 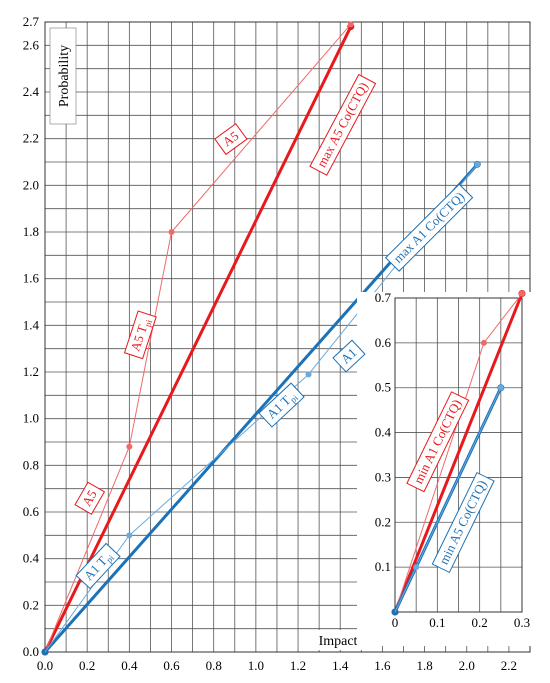 I want to click on y-tick-label: 1.4, so click(x=31, y=324).